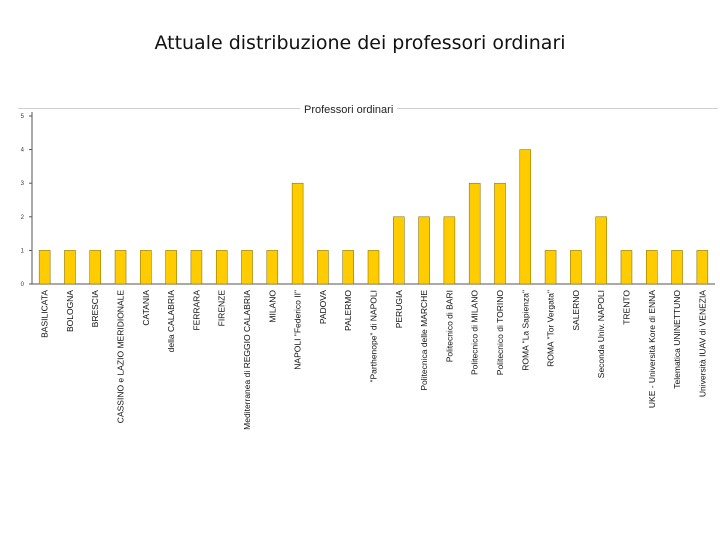  I want to click on x-tick-label: Seconda Univ. NAPOLI, so click(601, 334).